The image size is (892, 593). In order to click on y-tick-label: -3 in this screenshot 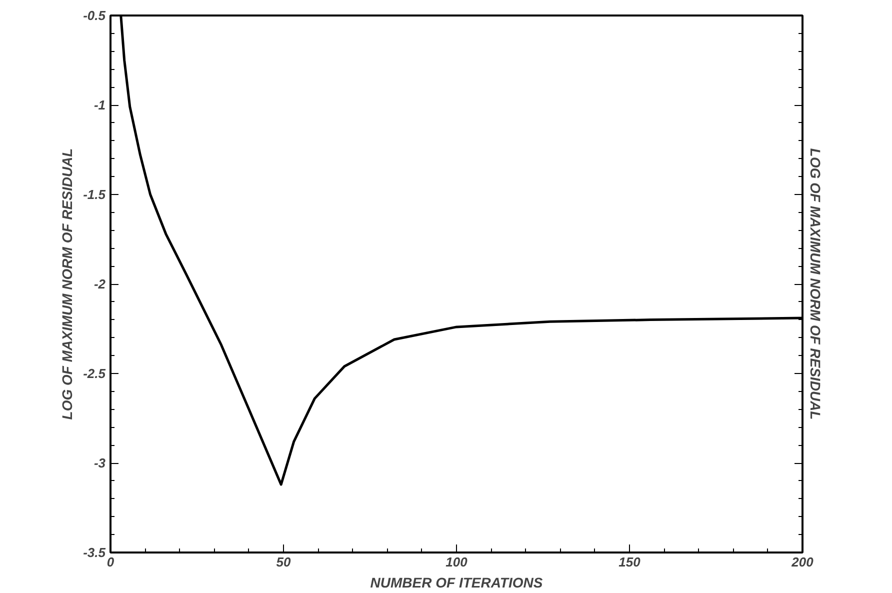, I will do `click(100, 463)`.